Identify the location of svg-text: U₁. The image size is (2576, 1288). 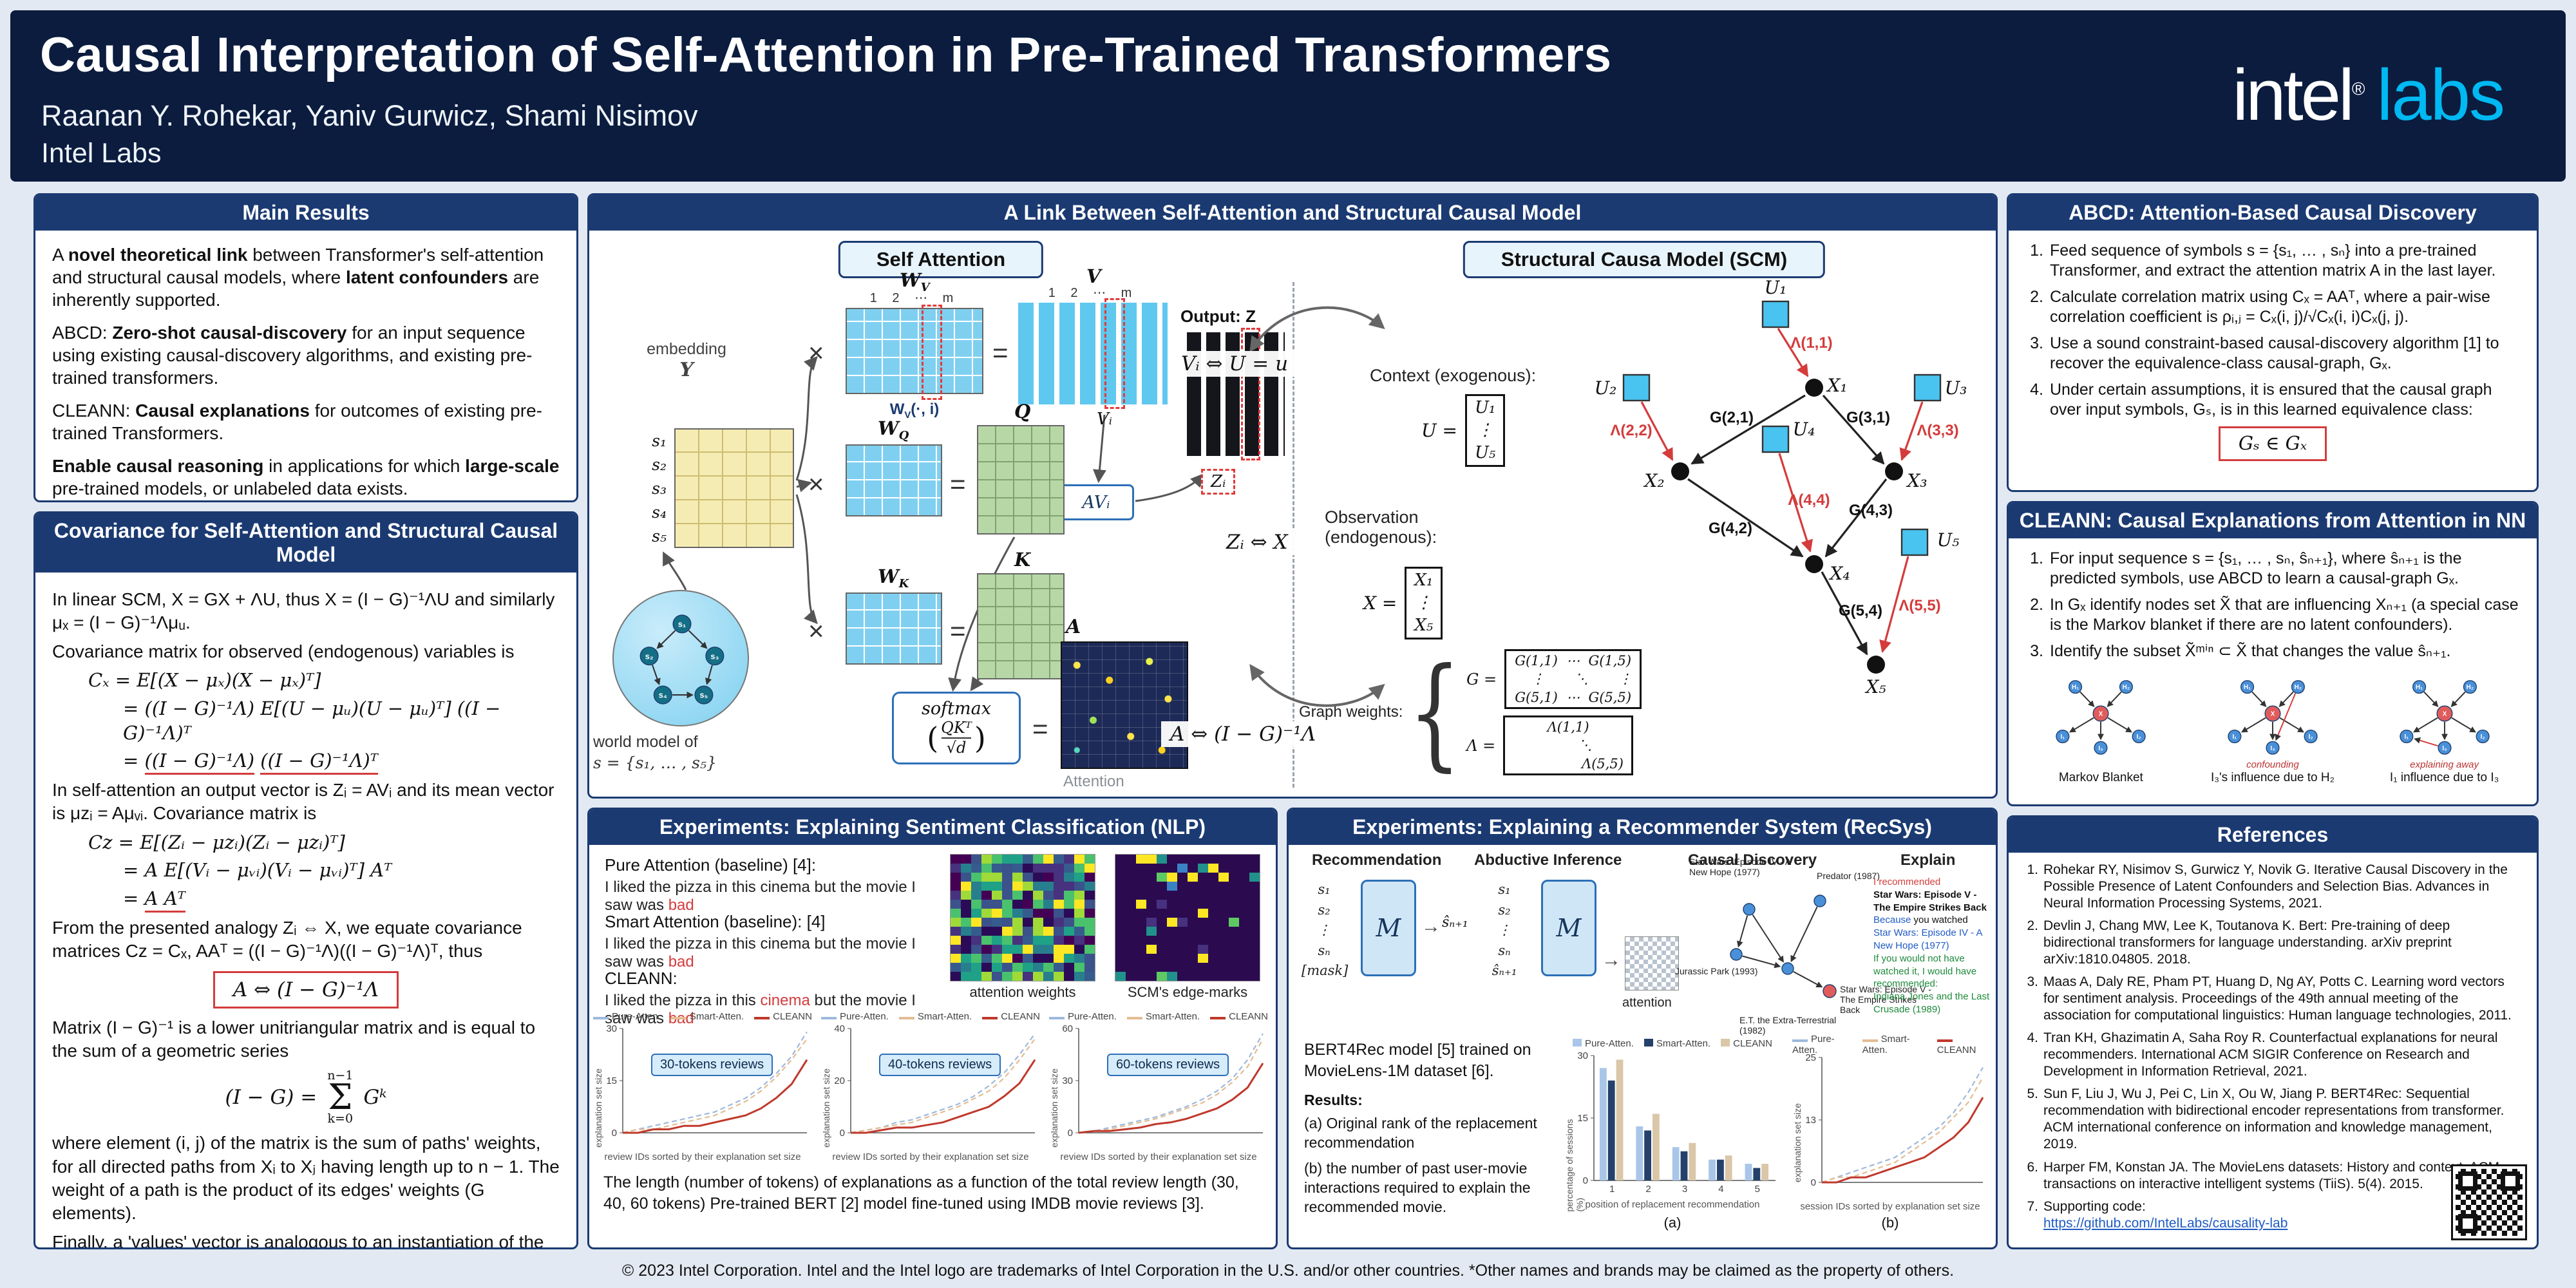
(1776, 288).